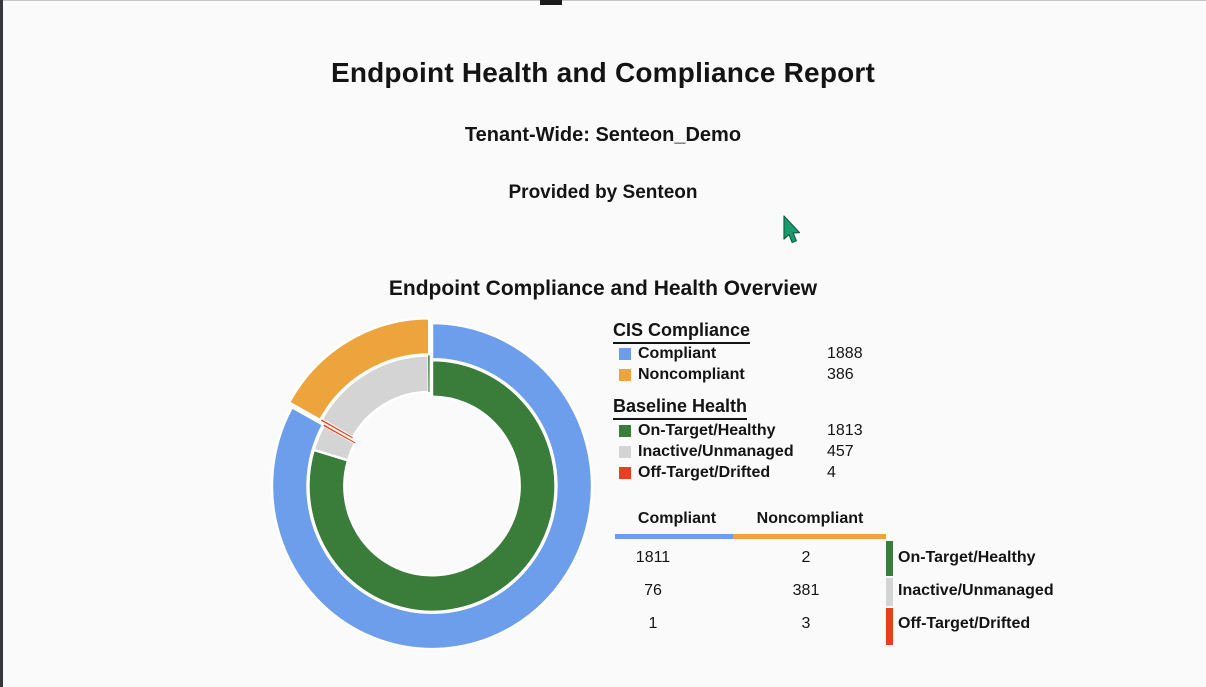 The image size is (1206, 687). Describe the element at coordinates (831, 472) in the screenshot. I see `legend-value: 4` at that location.